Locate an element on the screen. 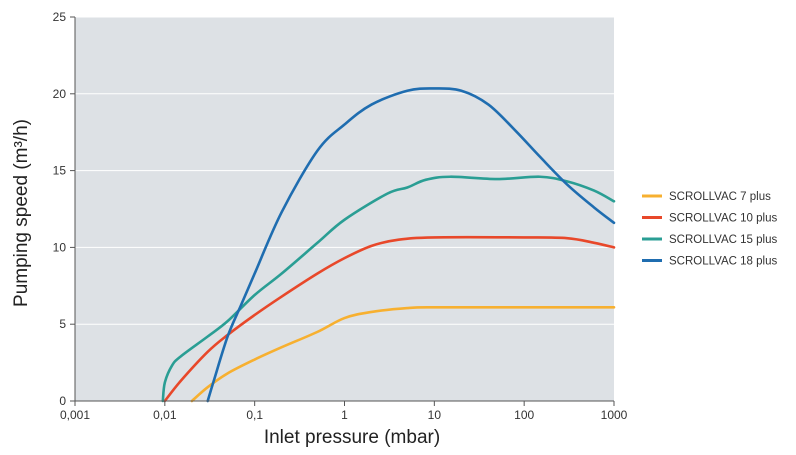 The width and height of the screenshot is (796, 455). y-tick-label-25: 25 is located at coordinates (60, 17).